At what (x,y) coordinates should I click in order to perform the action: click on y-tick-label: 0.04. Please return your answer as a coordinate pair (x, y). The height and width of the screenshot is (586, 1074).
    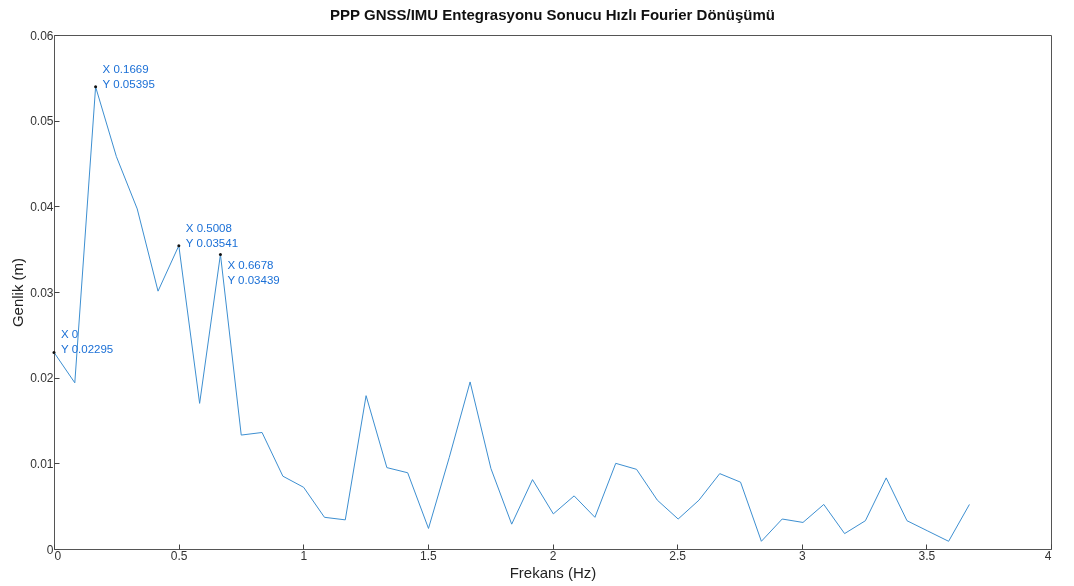
    Looking at the image, I should click on (42, 206).